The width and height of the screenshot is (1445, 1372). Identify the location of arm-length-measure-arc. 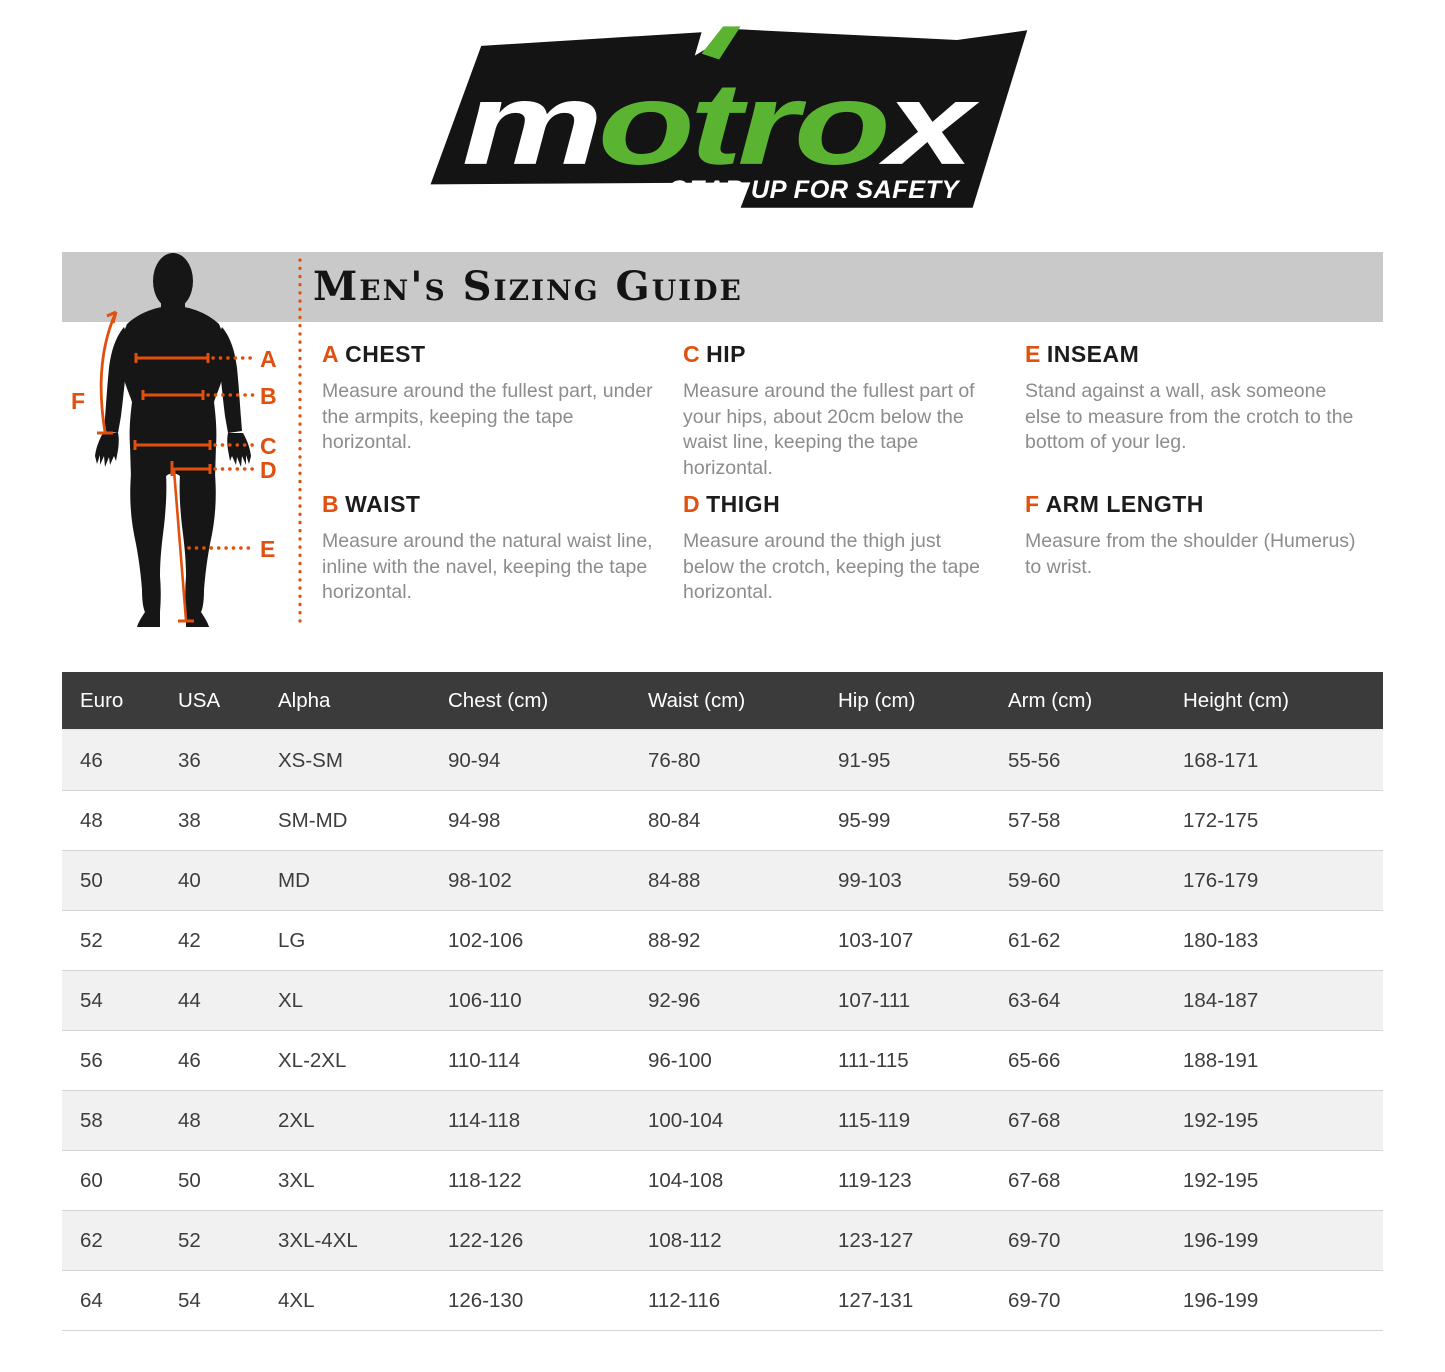
(107, 372).